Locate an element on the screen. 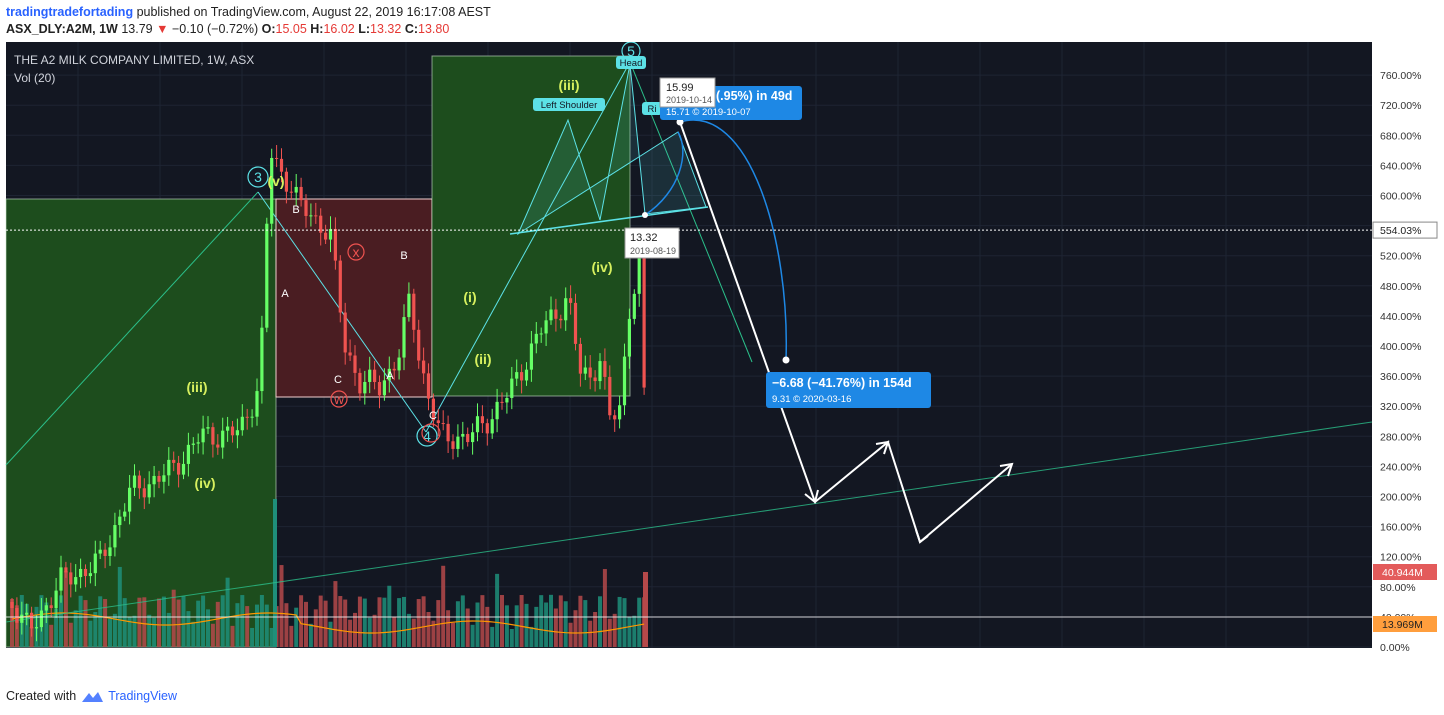  current-price-box is located at coordinates (1405, 230).